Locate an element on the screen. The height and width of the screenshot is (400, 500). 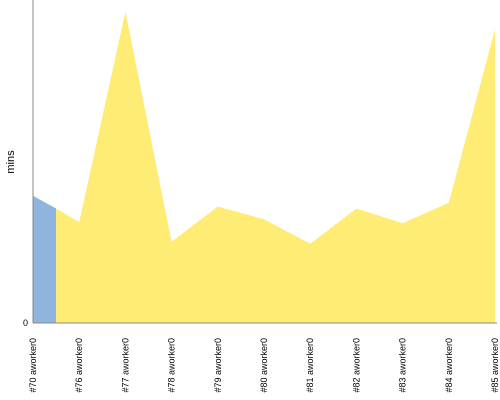
y-tick-labels: 0 is located at coordinates (25, 323).